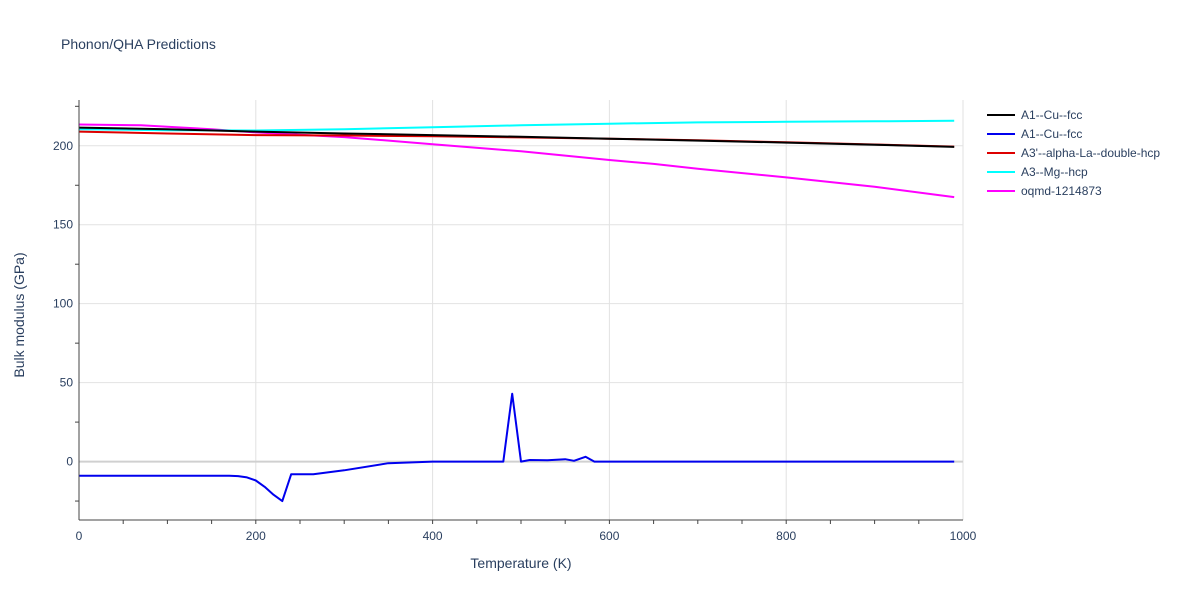 This screenshot has width=1200, height=600. Describe the element at coordinates (67, 383) in the screenshot. I see `y-tick-label: 50` at that location.